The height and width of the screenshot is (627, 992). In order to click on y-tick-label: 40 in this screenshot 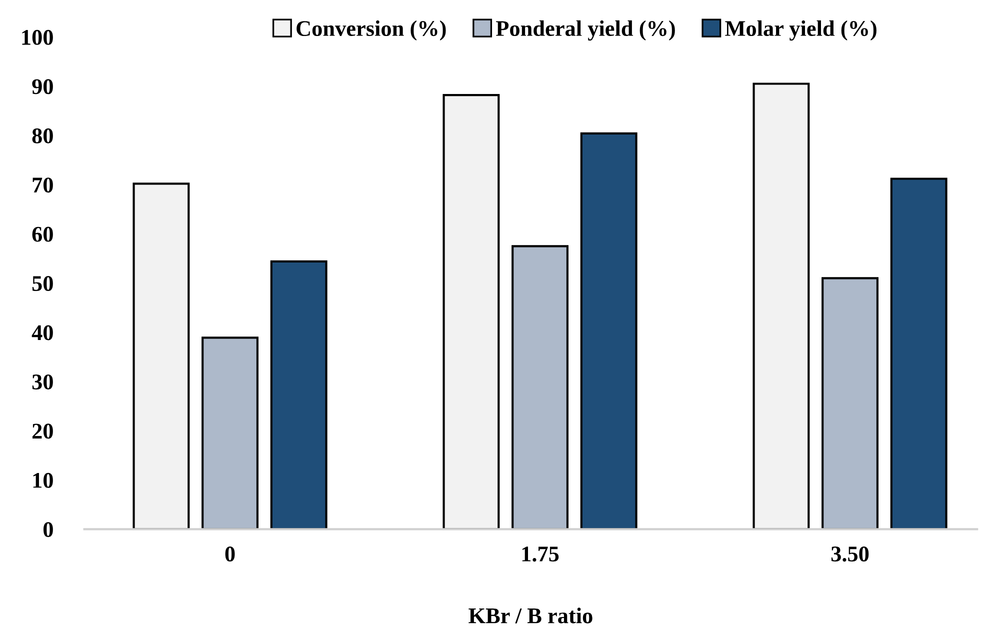, I will do `click(42, 332)`.